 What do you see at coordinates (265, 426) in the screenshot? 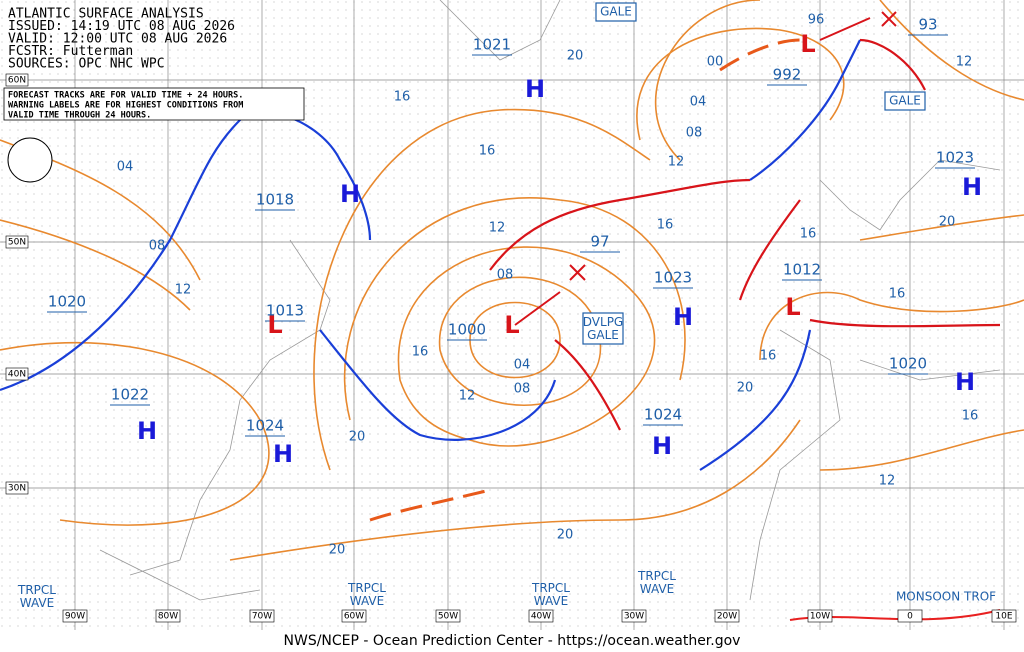
I see `pressure-value: 1024` at bounding box center [265, 426].